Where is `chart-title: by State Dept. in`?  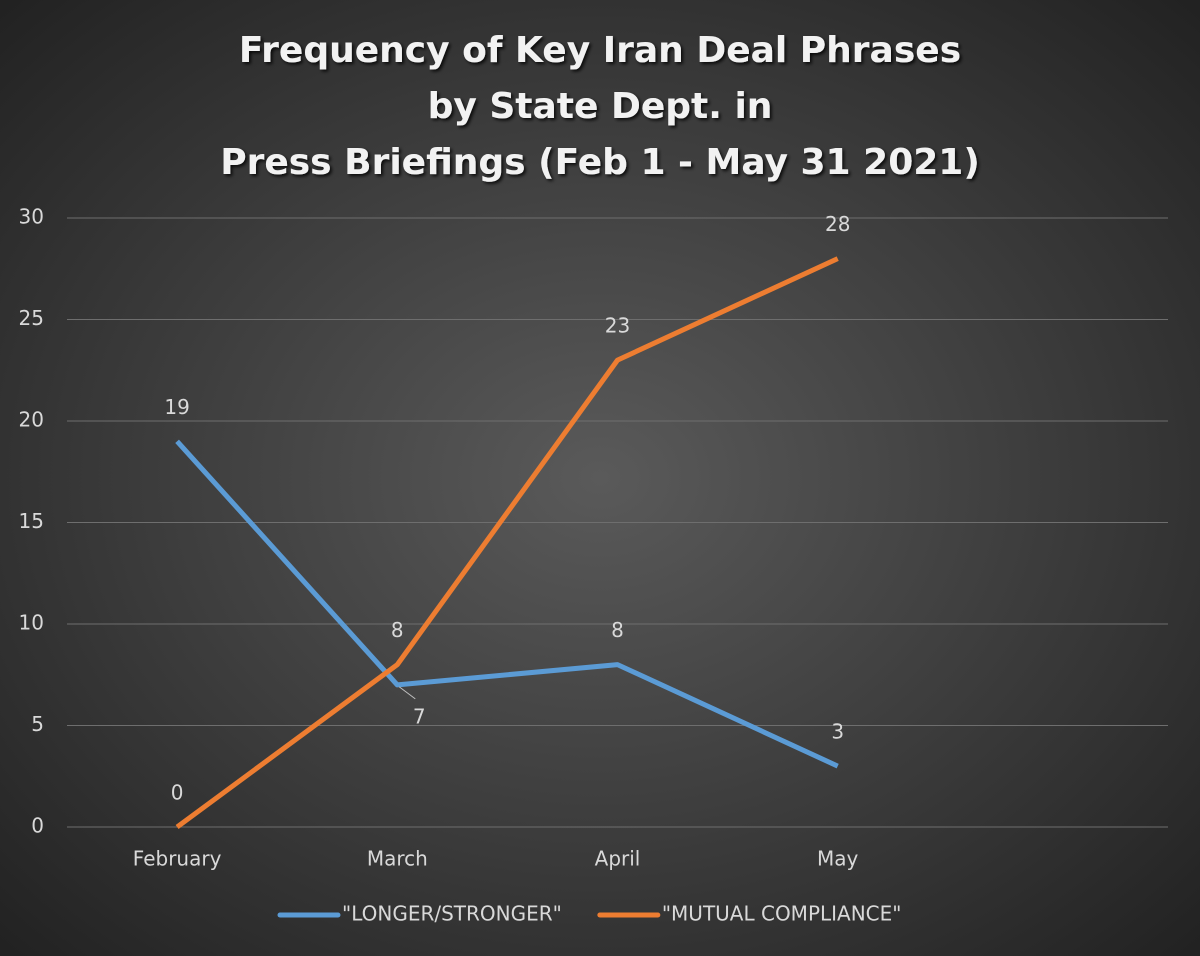
chart-title: by State Dept. in is located at coordinates (600, 106).